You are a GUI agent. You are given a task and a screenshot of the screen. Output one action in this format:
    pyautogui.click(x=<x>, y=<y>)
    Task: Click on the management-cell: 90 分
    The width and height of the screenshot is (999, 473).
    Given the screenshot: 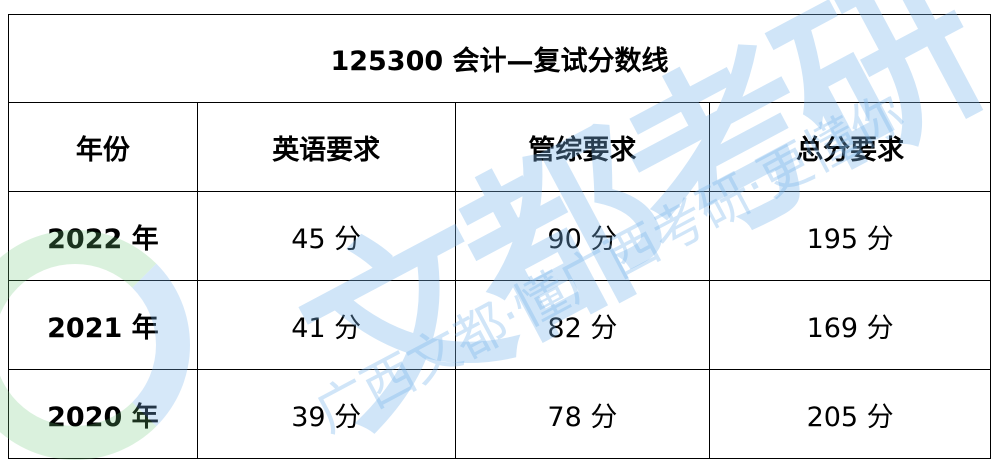 What is the action you would take?
    pyautogui.click(x=582, y=236)
    